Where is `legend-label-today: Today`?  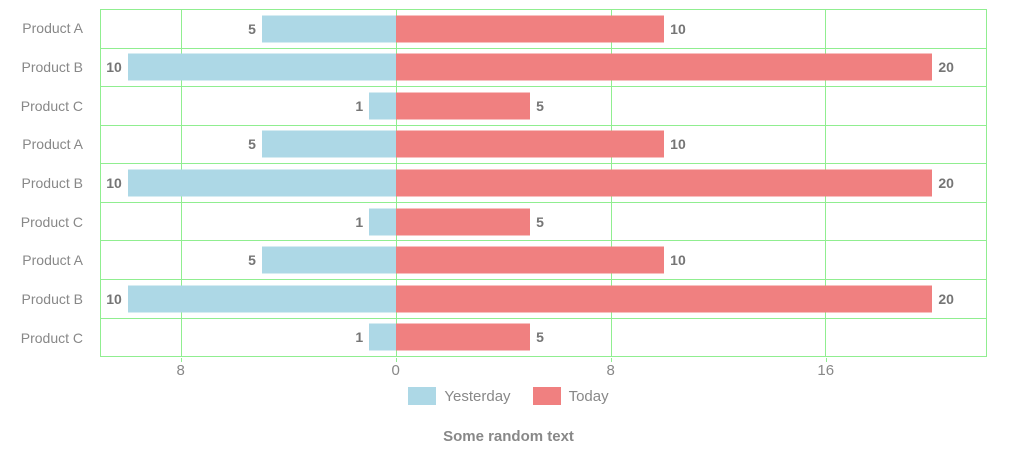
legend-label-today: Today is located at coordinates (588, 396).